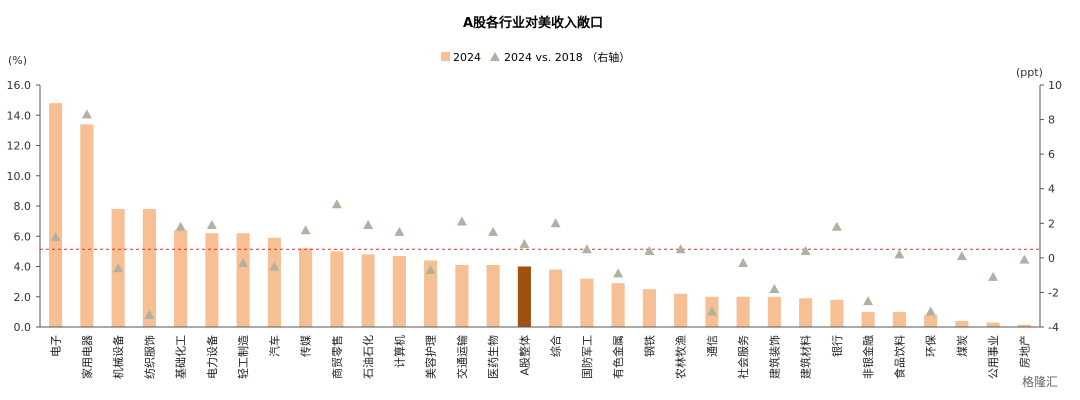 Image resolution: width=1080 pixels, height=400 pixels. Describe the element at coordinates (118, 357) in the screenshot. I see `category-label: 机械设备` at that location.